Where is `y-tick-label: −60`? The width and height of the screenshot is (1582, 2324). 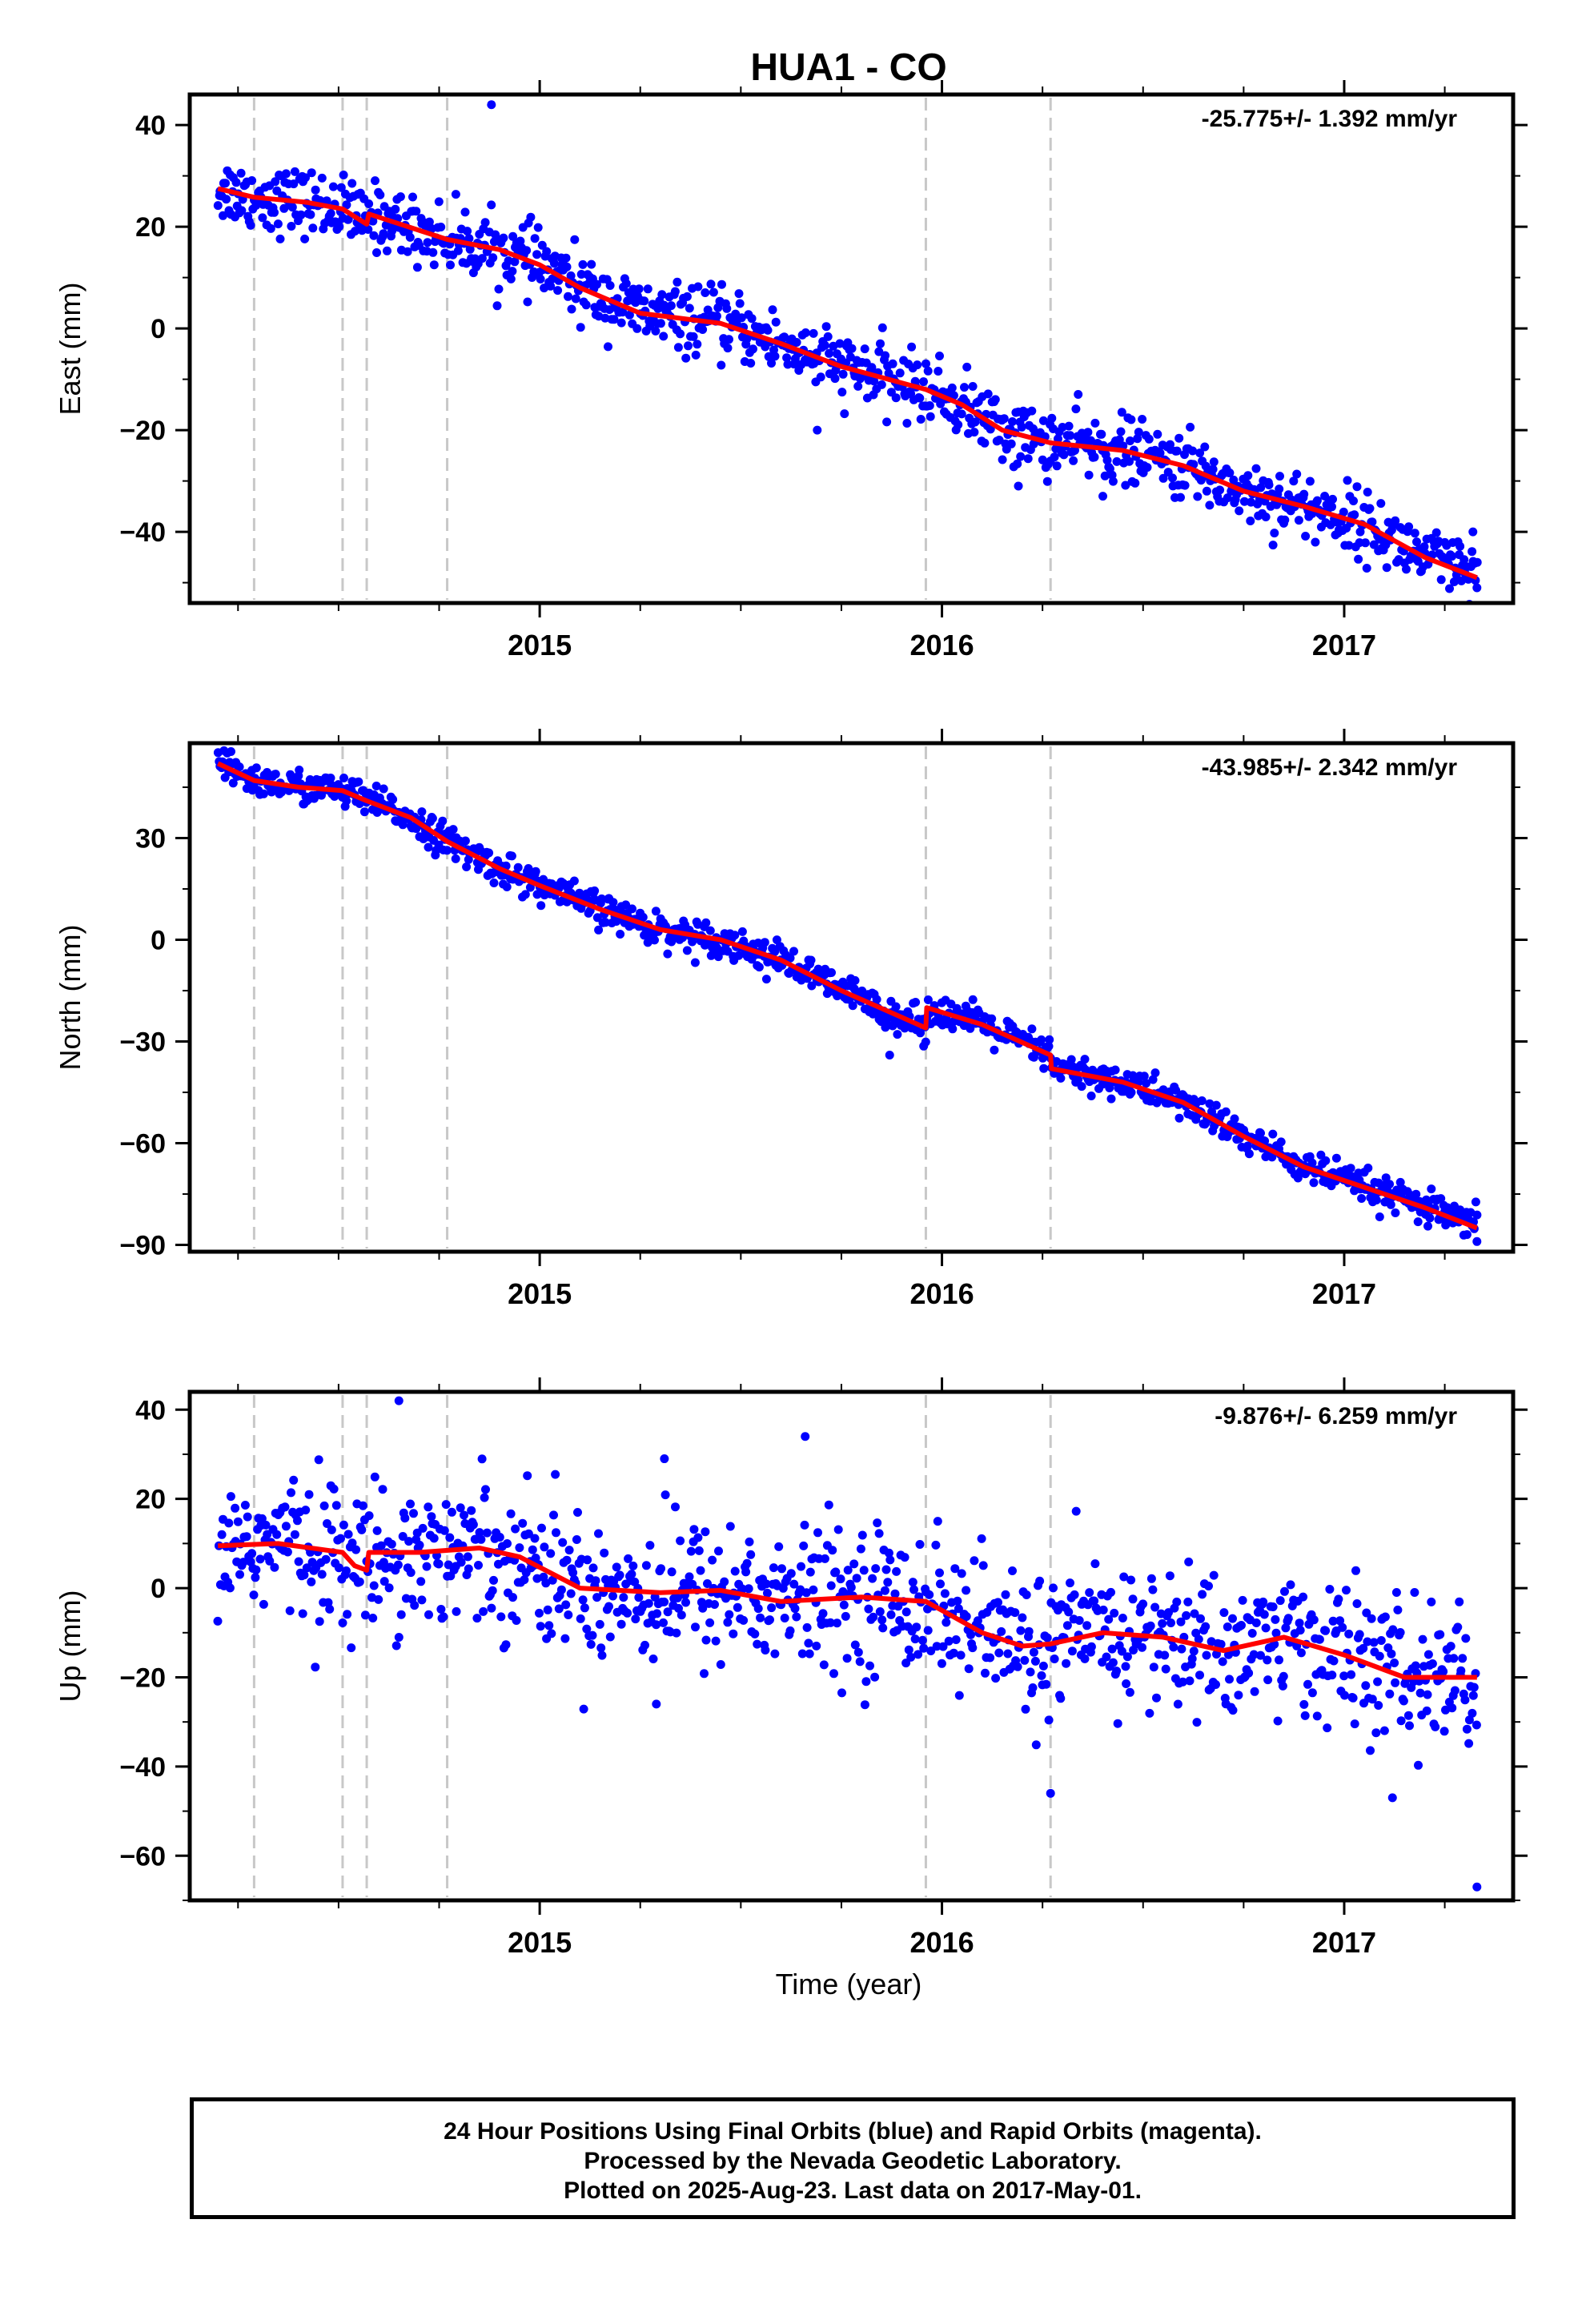
y-tick-label: −60 is located at coordinates (142, 1856).